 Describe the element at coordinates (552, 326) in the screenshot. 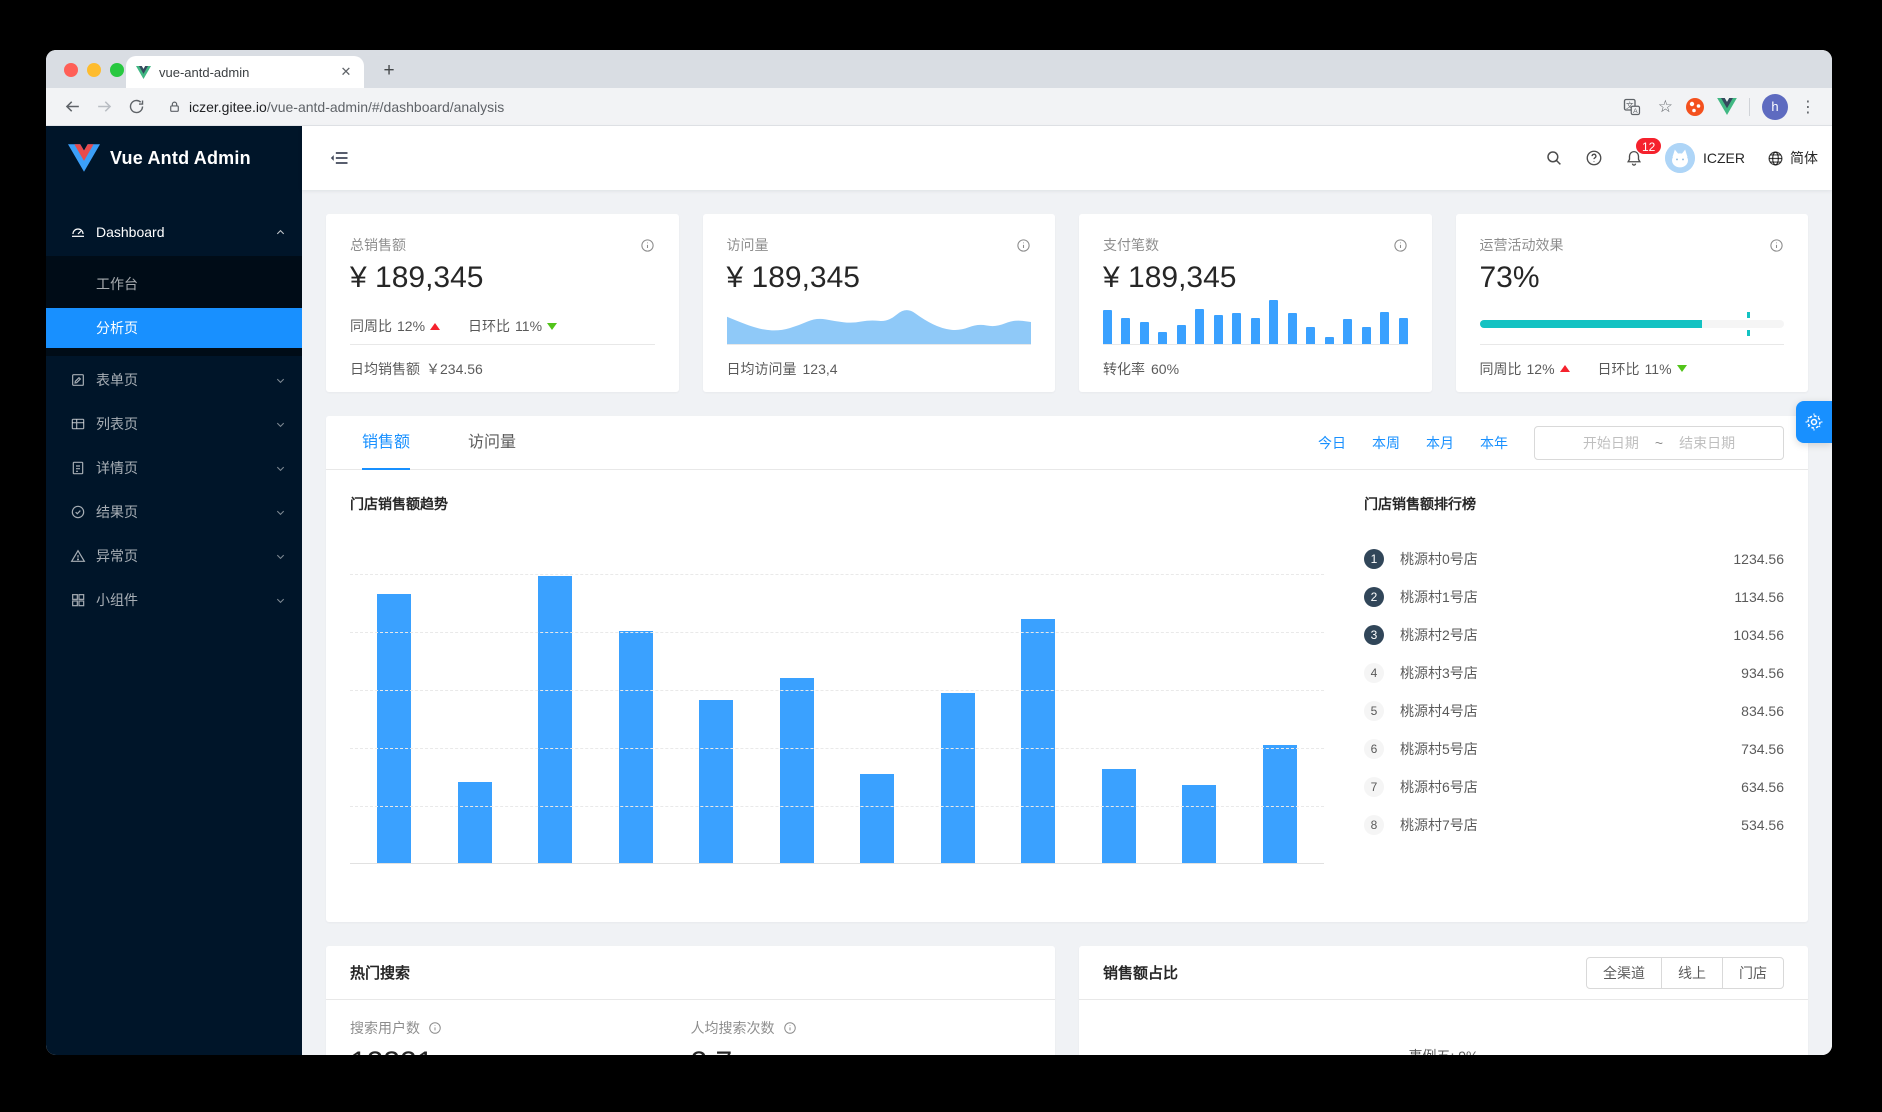

I see `caret-down-icon` at that location.